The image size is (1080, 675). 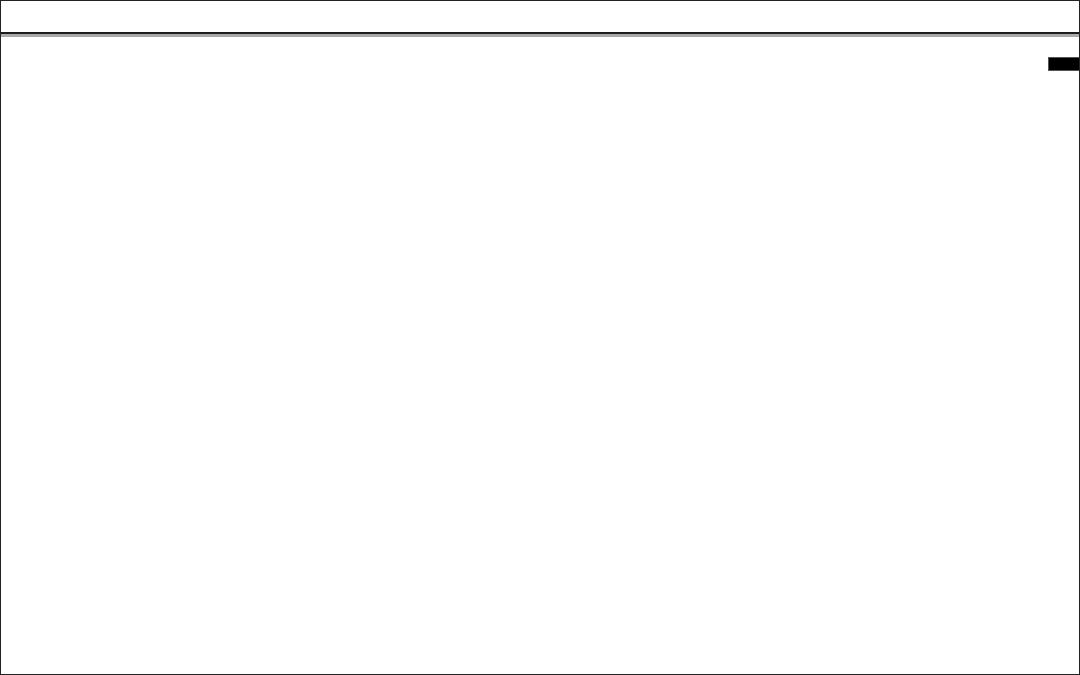 I want to click on title-bar, so click(x=540, y=16).